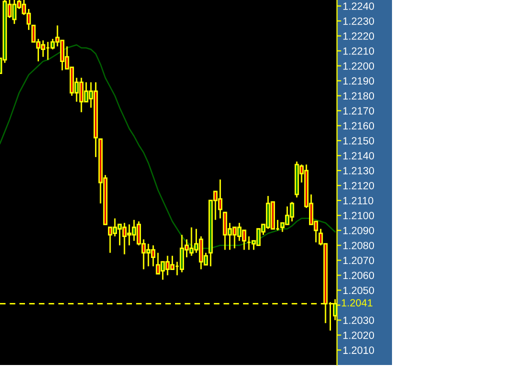 The image size is (512, 384). I want to click on y-tick-label: 1.2160, so click(358, 126).